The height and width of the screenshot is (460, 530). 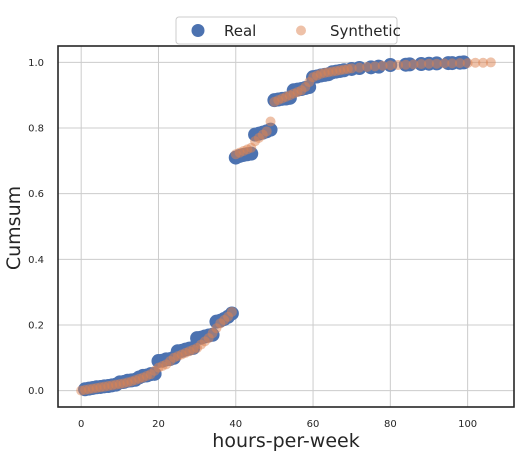 What do you see at coordinates (390, 424) in the screenshot?
I see `x-tick-label: 80` at bounding box center [390, 424].